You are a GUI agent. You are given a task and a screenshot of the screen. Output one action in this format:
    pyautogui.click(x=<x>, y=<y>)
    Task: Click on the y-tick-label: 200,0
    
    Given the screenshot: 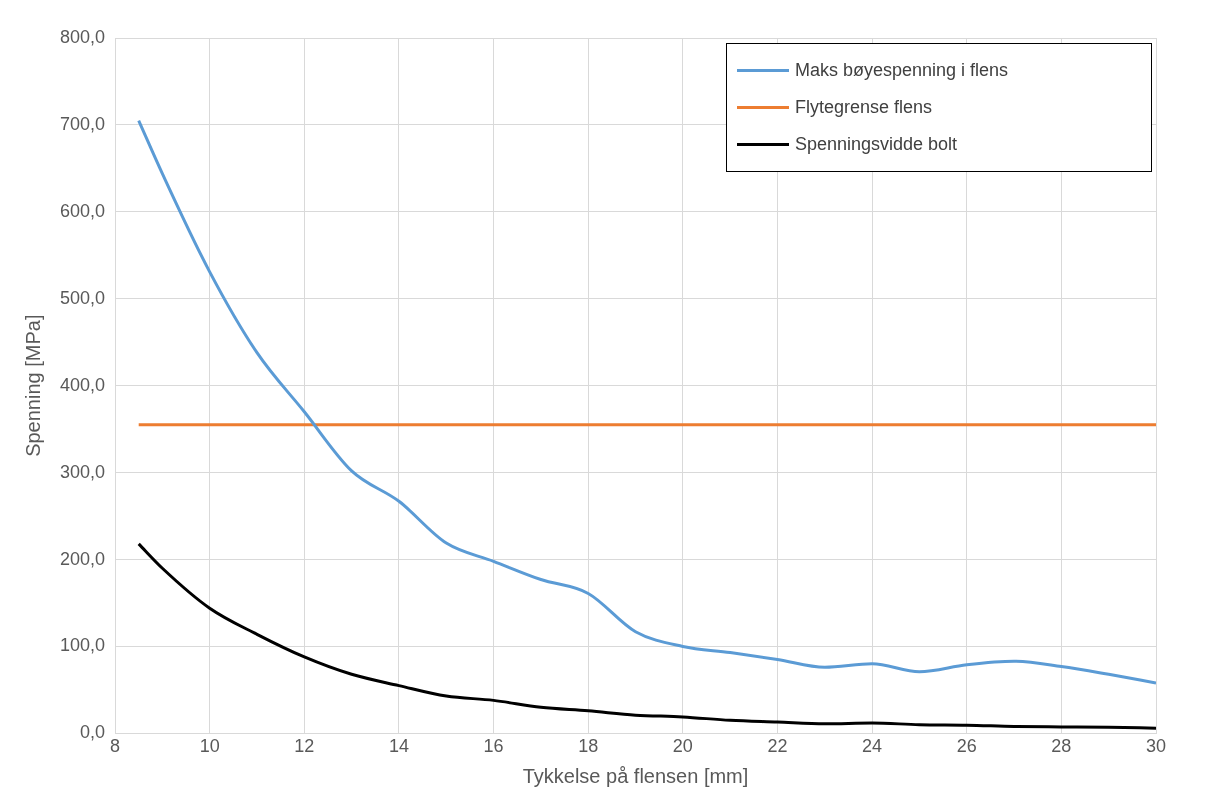 What is the action you would take?
    pyautogui.click(x=83, y=558)
    